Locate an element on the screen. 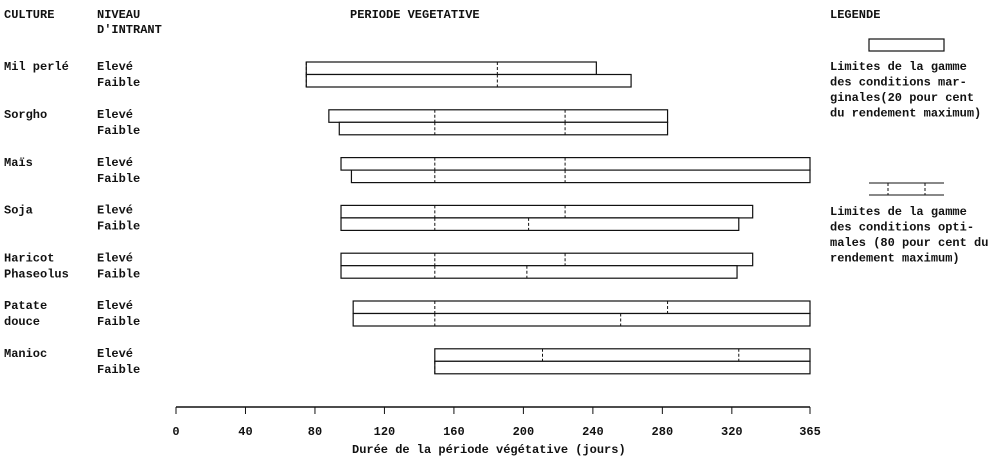 This screenshot has width=1000, height=460. x-tick-label: 120 is located at coordinates (385, 432).